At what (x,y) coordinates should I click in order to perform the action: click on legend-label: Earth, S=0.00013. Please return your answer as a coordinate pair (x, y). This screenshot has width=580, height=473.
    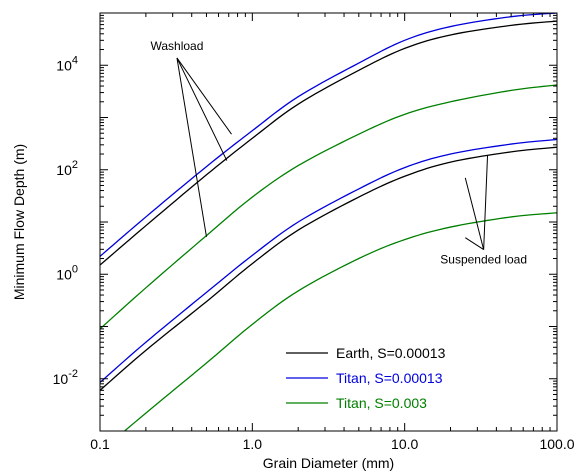
    Looking at the image, I should click on (391, 353).